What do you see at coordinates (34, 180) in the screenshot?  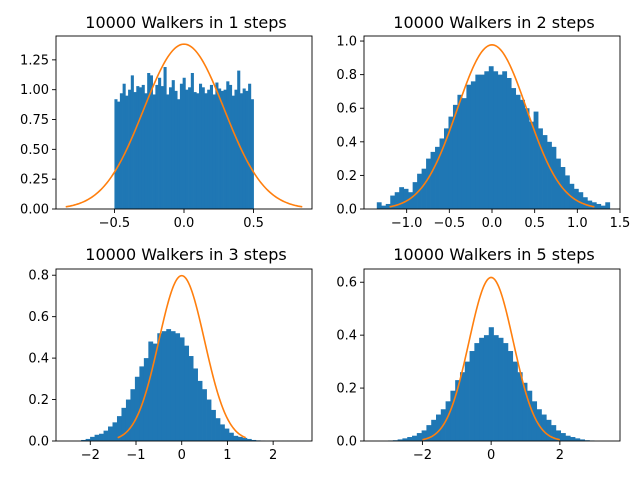 I see `subplot-1-ytick-label: 0.25` at bounding box center [34, 180].